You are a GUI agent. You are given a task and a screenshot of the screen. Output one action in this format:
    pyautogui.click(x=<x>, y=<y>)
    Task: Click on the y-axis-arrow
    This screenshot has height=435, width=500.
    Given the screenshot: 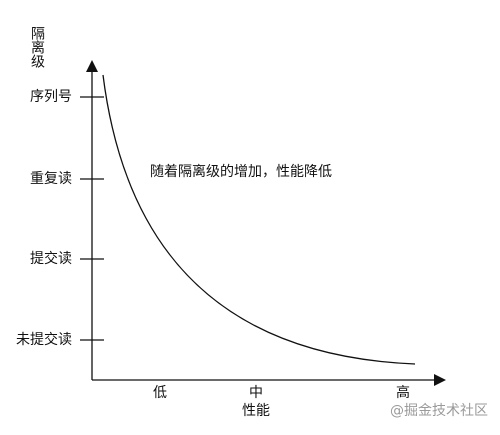 What is the action you would take?
    pyautogui.click(x=92, y=66)
    